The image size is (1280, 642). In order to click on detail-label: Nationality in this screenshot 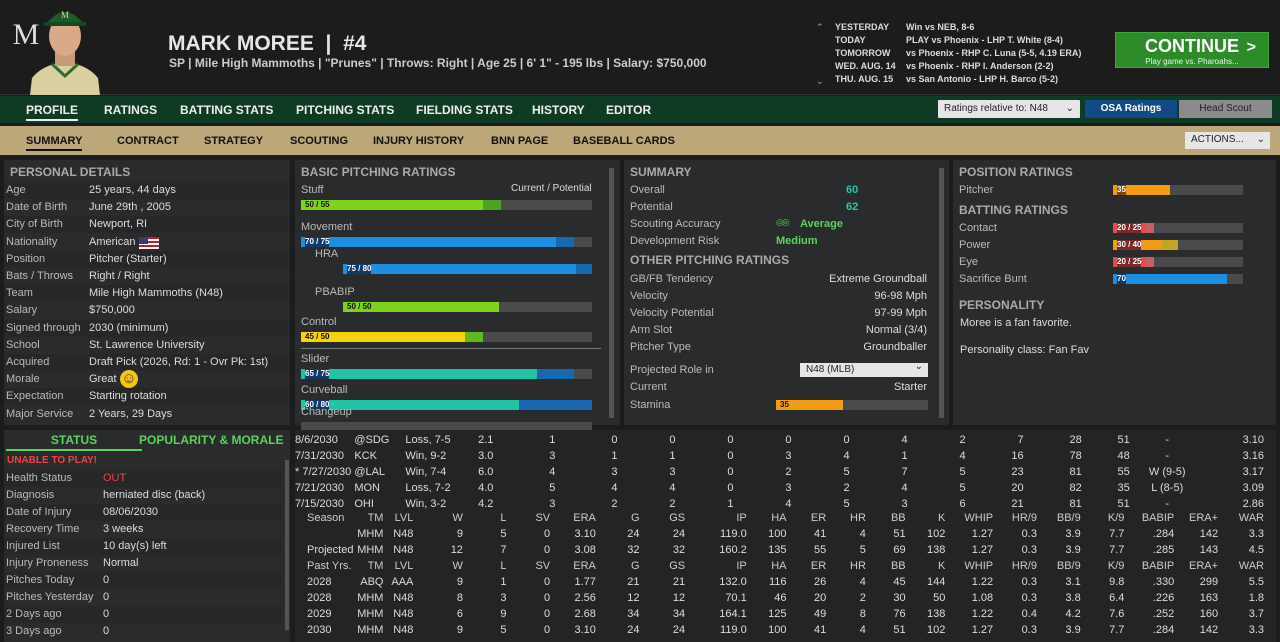, I will do `click(32, 241)`.